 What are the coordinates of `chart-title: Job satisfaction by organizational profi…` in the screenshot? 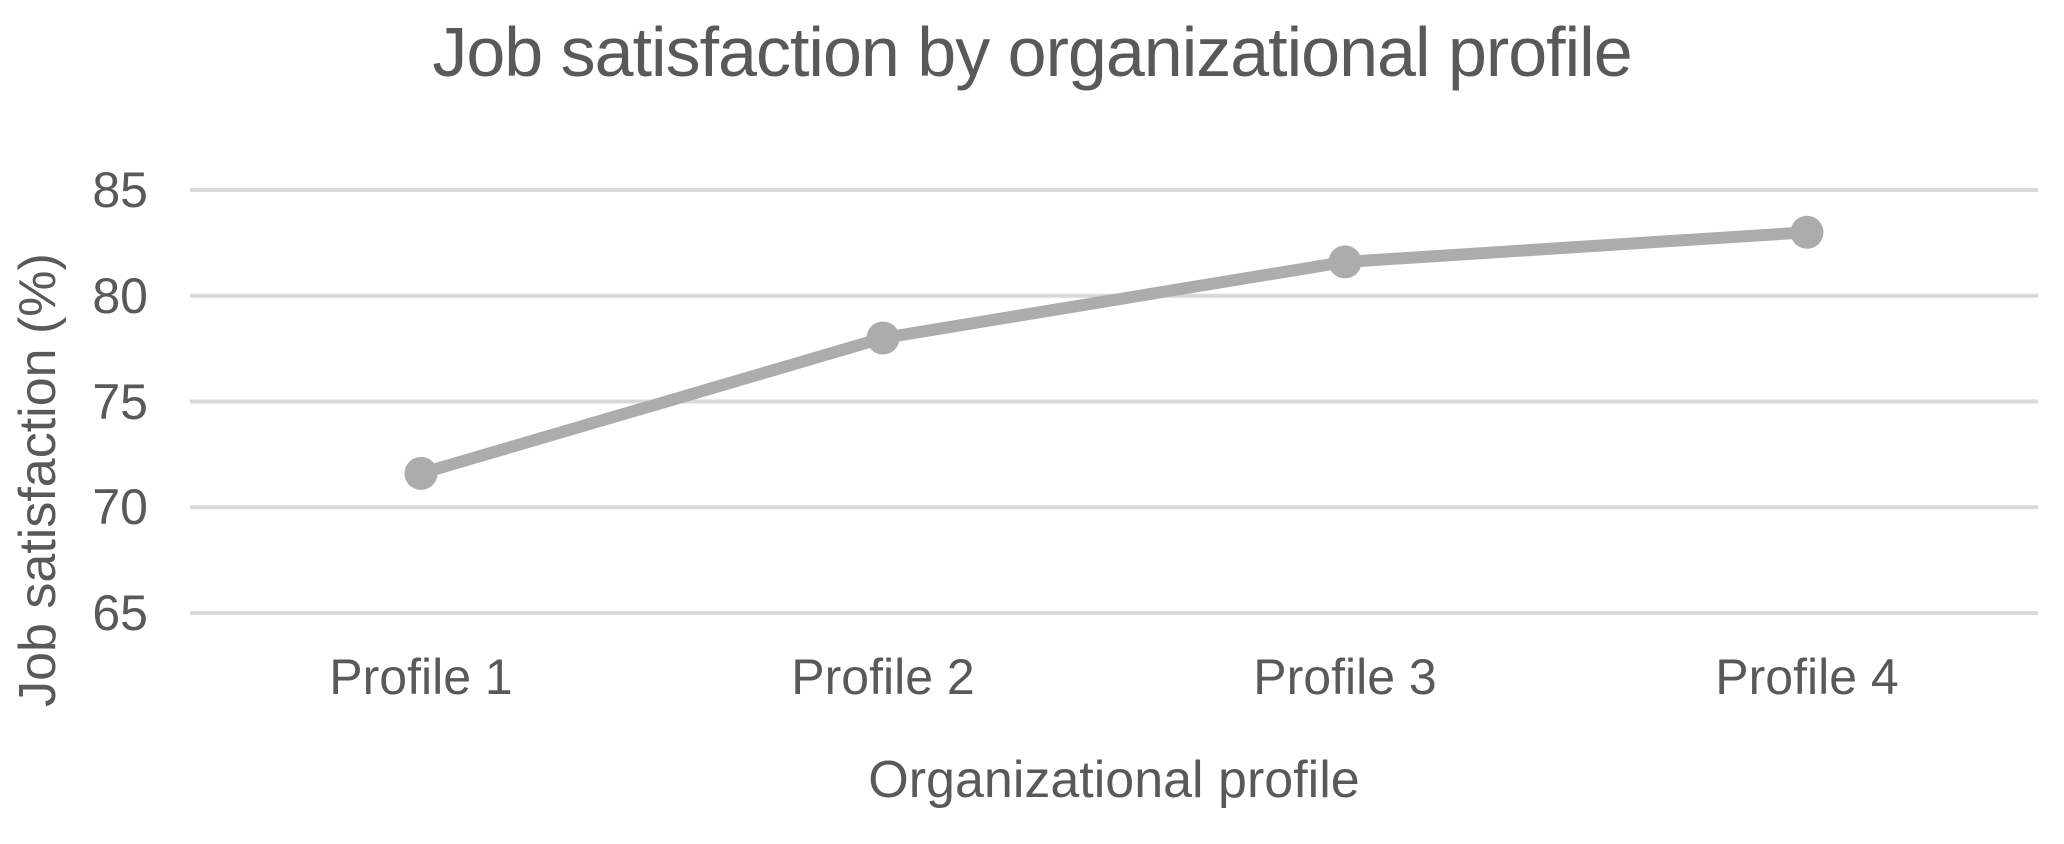 It's located at (1032, 52).